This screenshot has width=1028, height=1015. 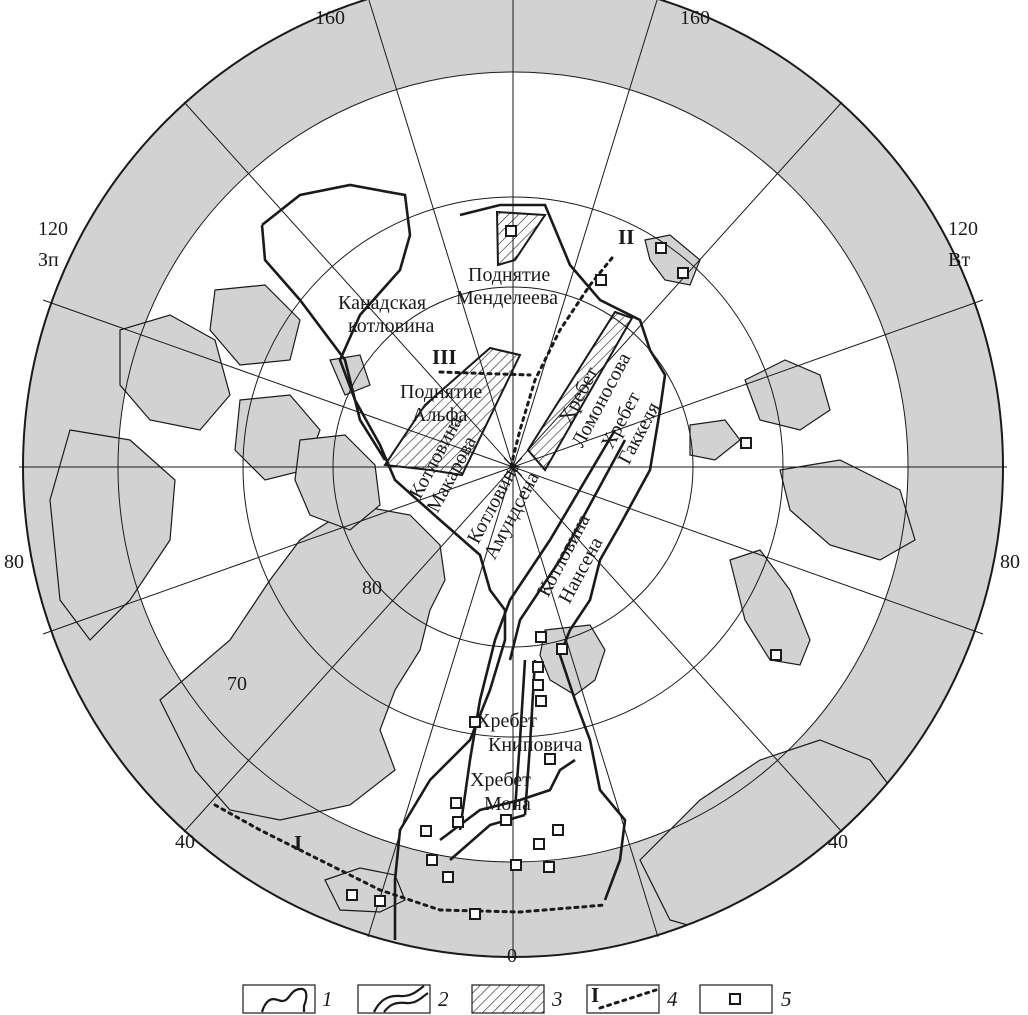 I want to click on legend: 1 2 3 I 4 5, so click(x=517, y=998).